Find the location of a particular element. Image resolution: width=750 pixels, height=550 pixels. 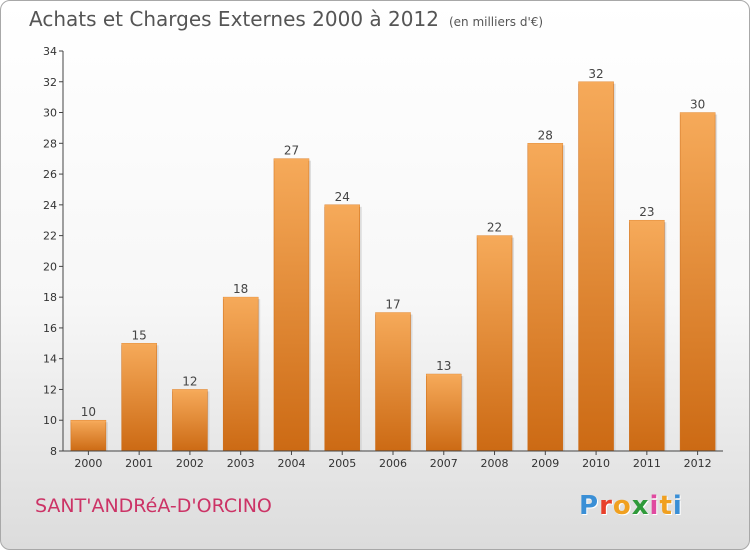

x-tick-label-2001: 2001 is located at coordinates (139, 463).